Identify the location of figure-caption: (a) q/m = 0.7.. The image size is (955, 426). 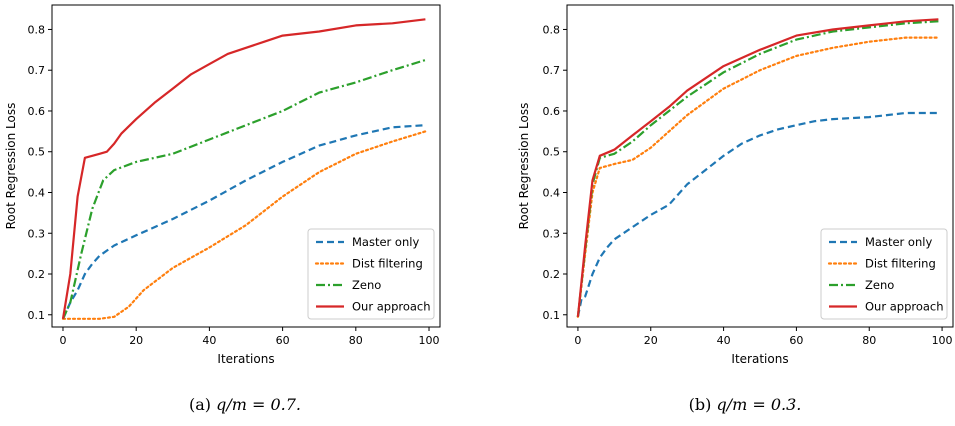
(245, 404).